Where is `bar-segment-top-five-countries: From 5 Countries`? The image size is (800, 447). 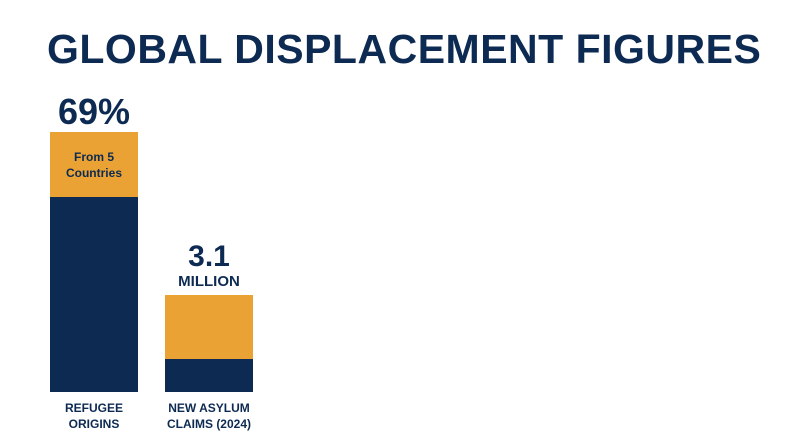 bar-segment-top-five-countries: From 5 Countries is located at coordinates (94, 164).